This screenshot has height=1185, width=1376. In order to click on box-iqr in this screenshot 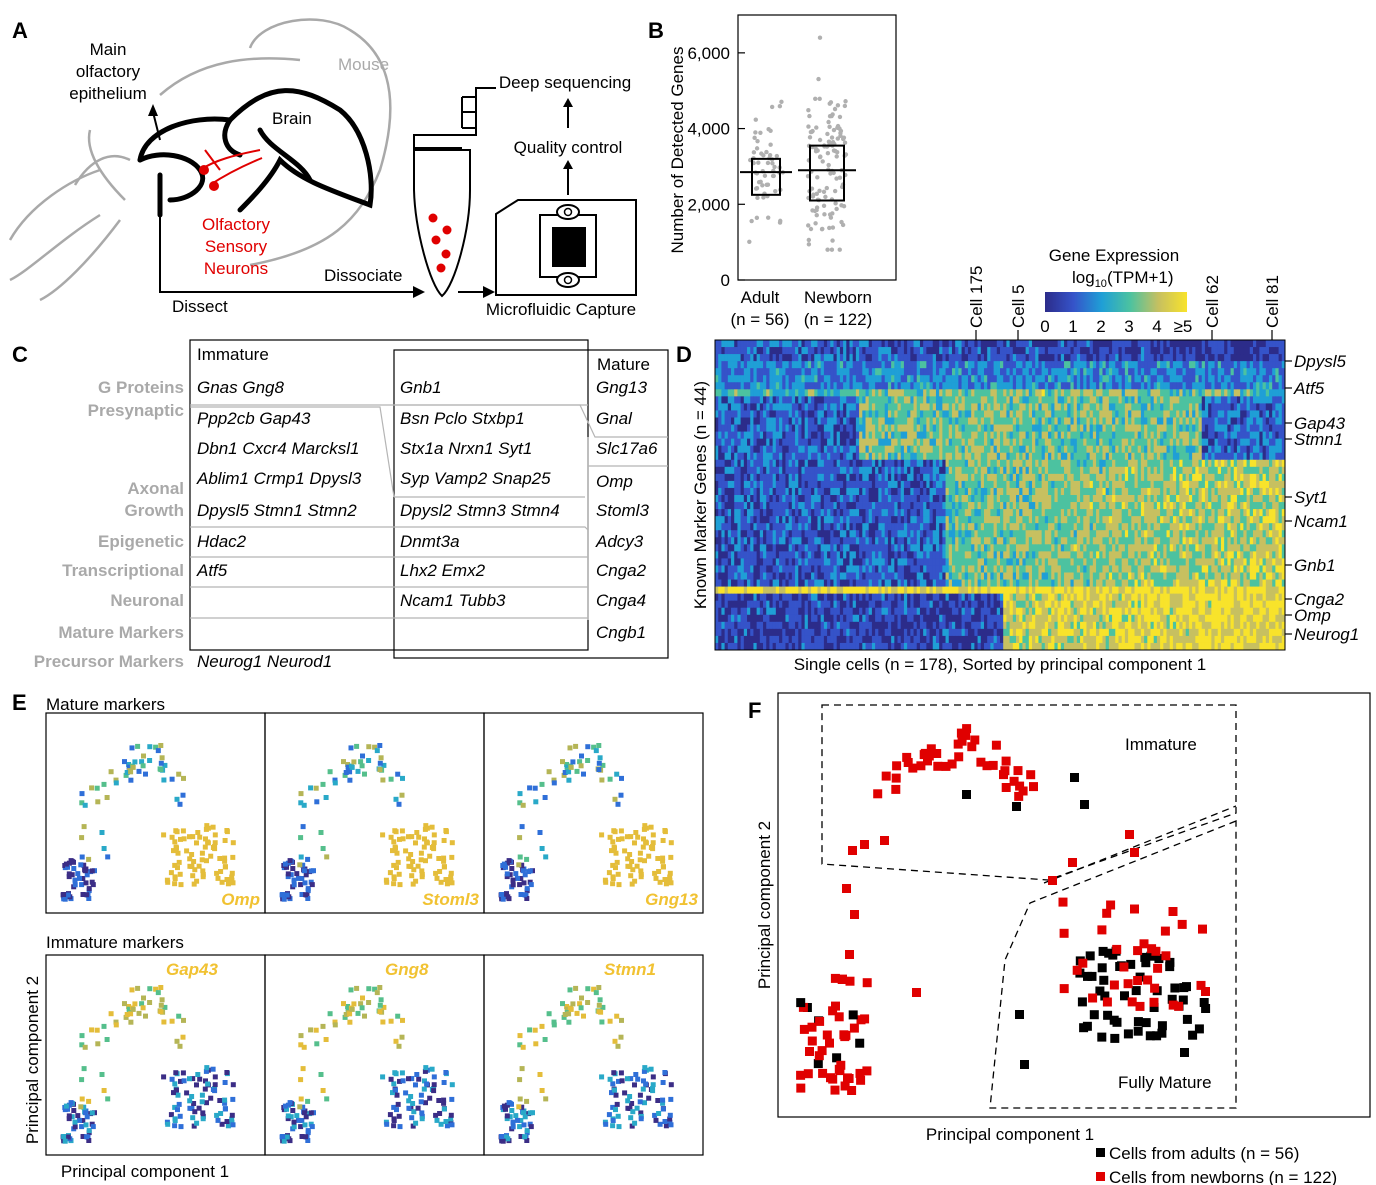, I will do `click(827, 173)`.